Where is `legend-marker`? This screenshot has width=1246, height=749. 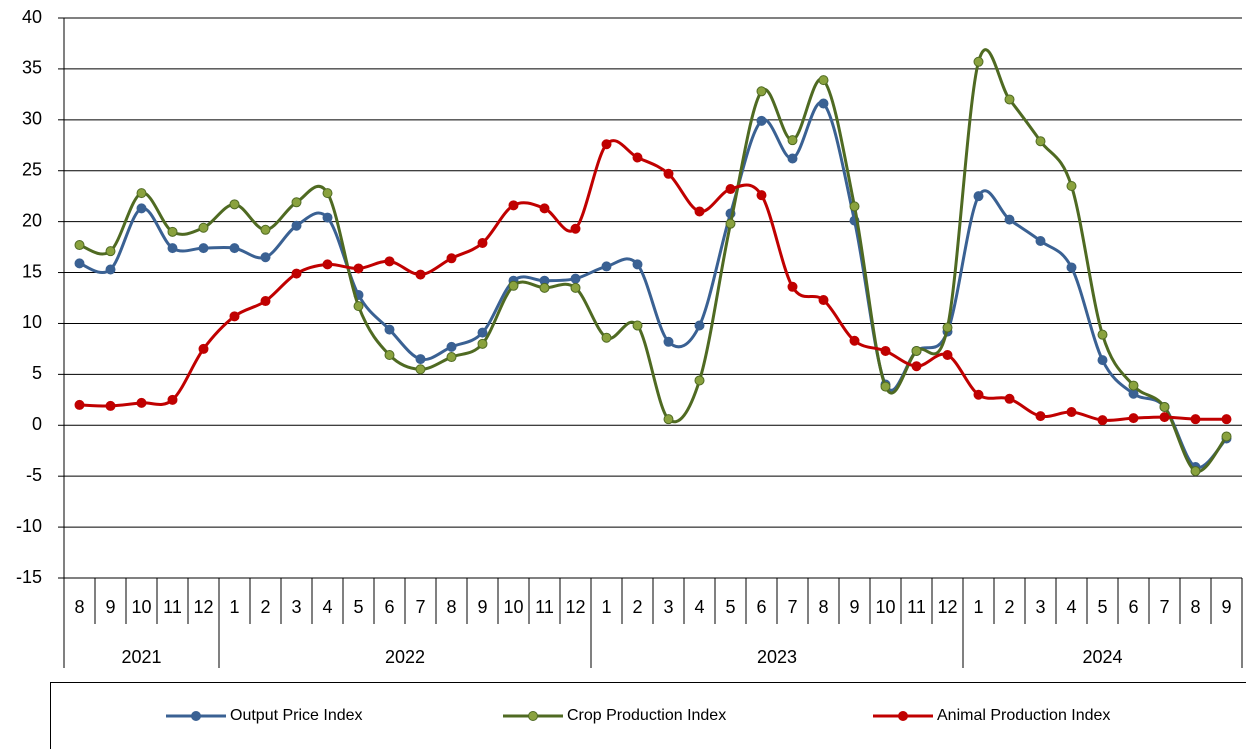
legend-marker is located at coordinates (196, 716).